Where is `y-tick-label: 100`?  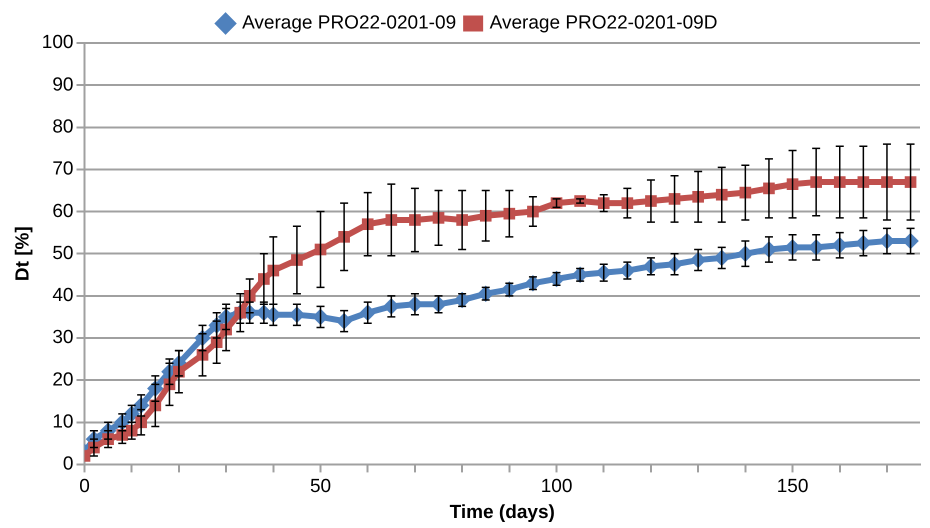 y-tick-label: 100 is located at coordinates (58, 43).